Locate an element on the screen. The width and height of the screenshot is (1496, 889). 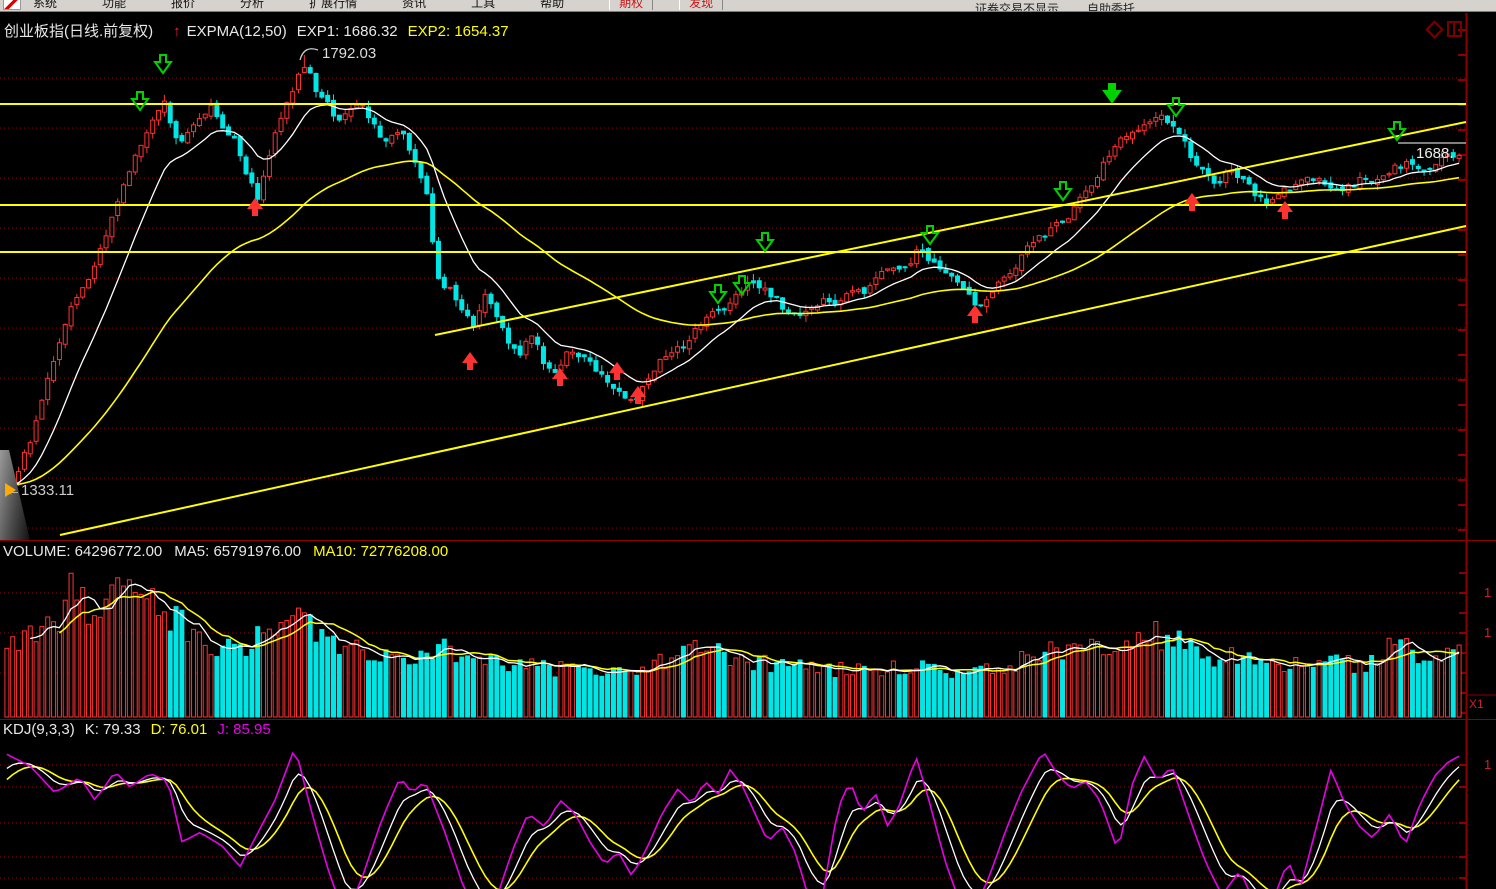
kdj-header: KDJ(9,3,3) K: 79.33 D: 76.01 J: 85.95 is located at coordinates (137, 729).